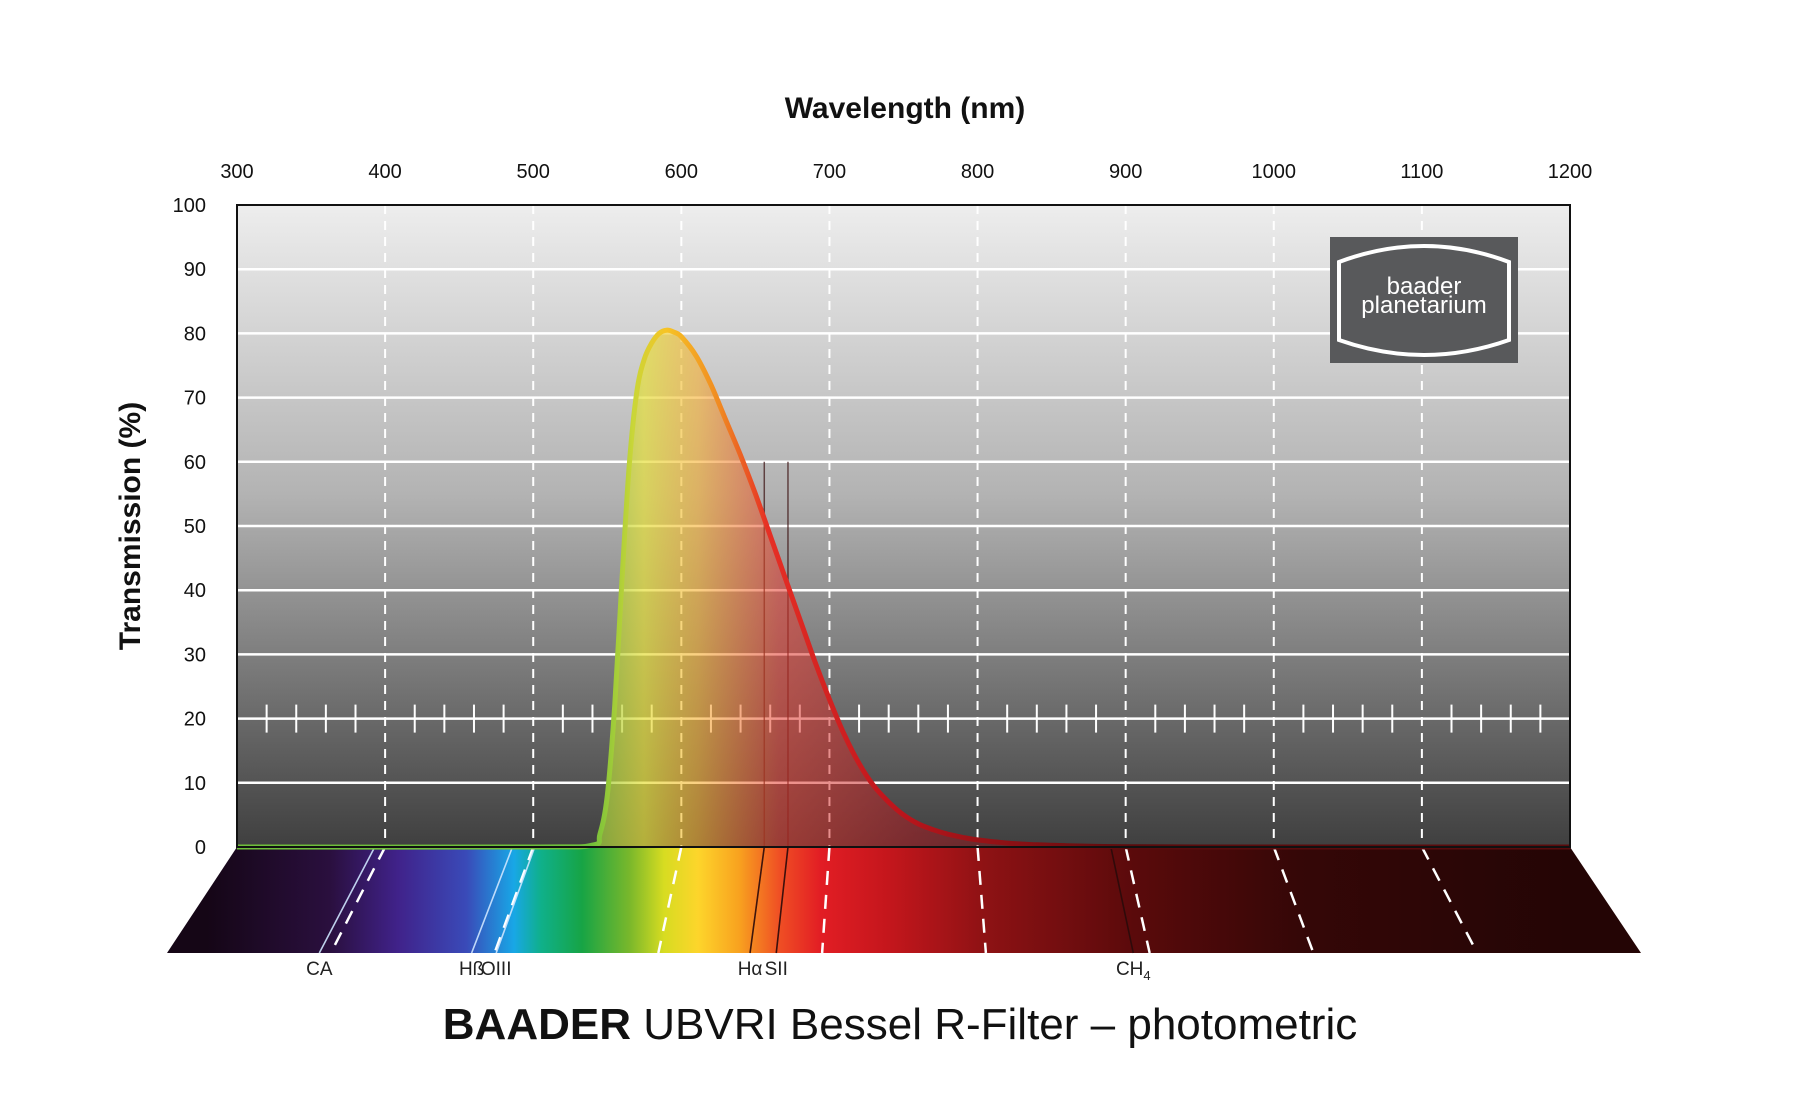 This screenshot has width=1800, height=1093. Describe the element at coordinates (195, 655) in the screenshot. I see `y-tick-label-30: 30` at that location.